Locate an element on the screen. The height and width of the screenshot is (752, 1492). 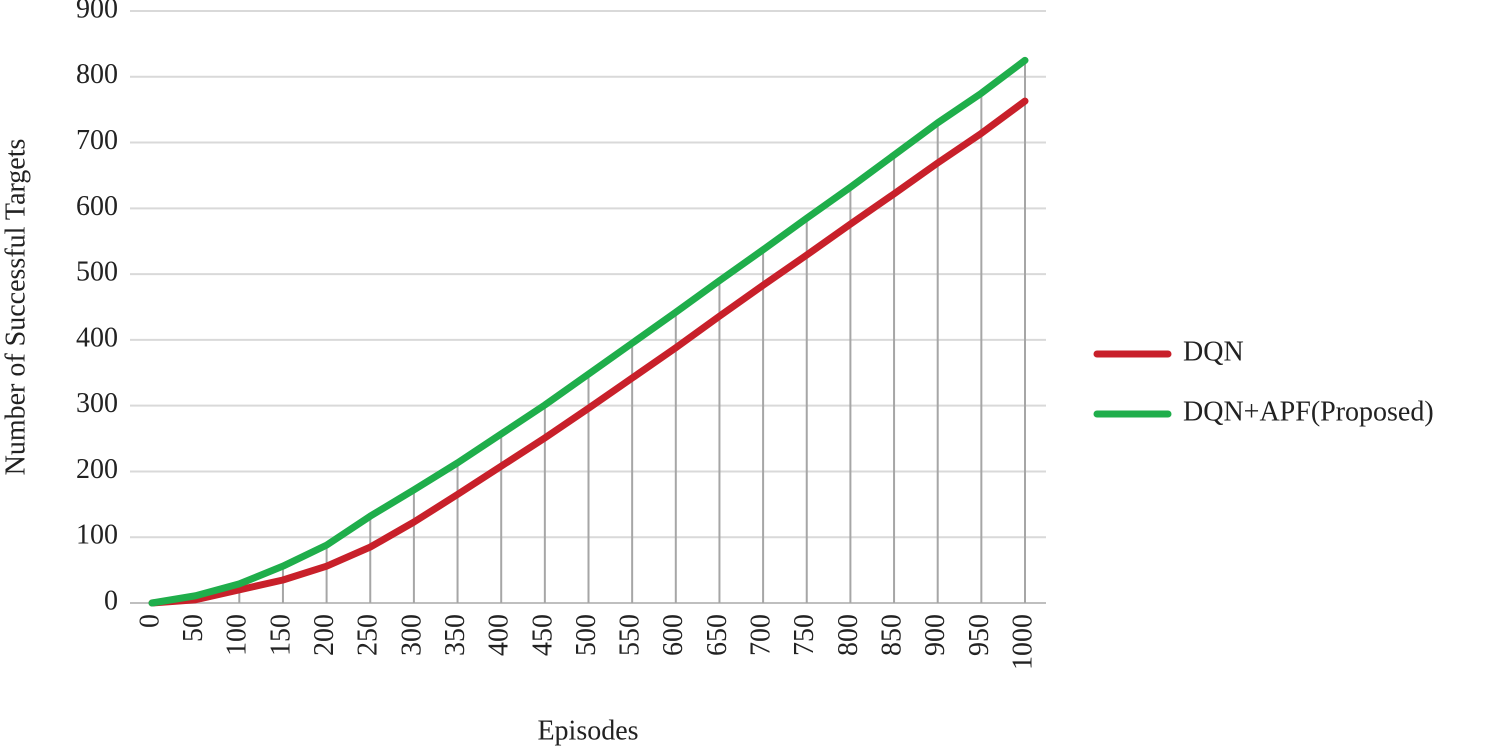
x-tick-label: 50 is located at coordinates (193, 628).